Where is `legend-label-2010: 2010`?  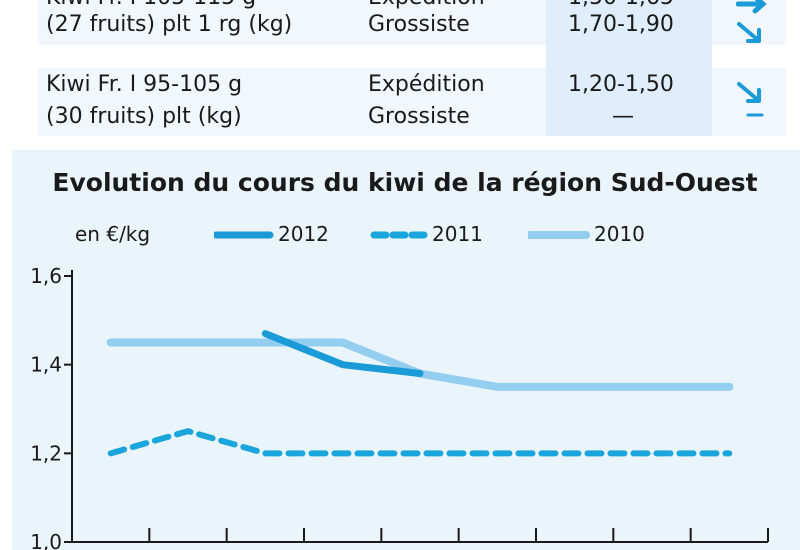
legend-label-2010: 2010 is located at coordinates (619, 234).